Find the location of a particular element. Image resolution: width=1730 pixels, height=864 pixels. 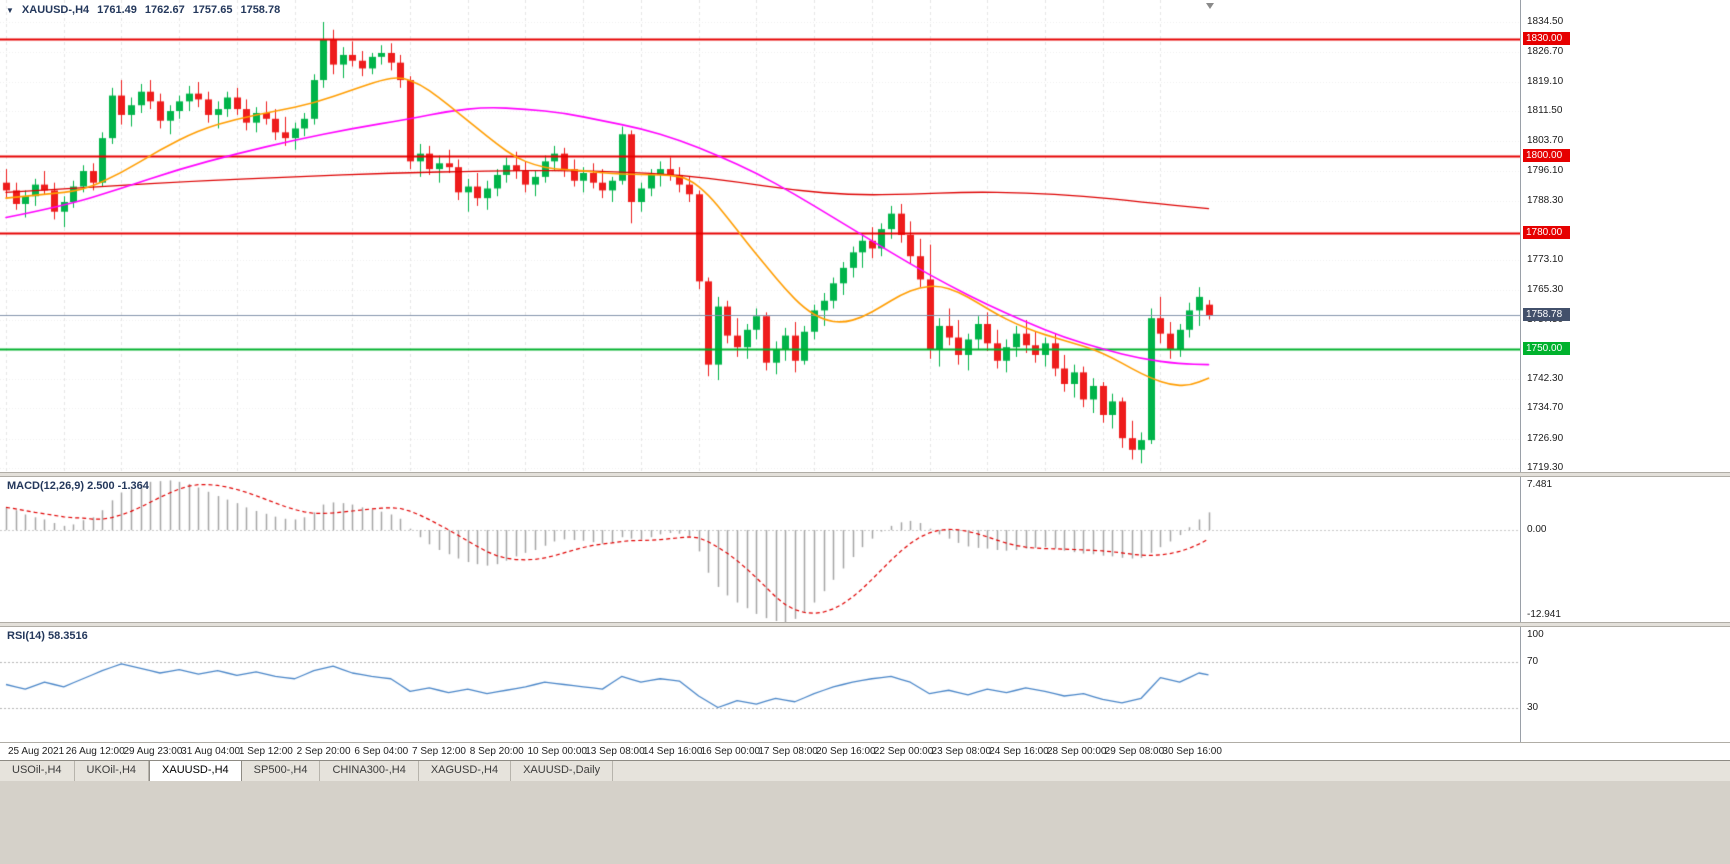

macd-scale-label: 0.00 is located at coordinates (1537, 530).